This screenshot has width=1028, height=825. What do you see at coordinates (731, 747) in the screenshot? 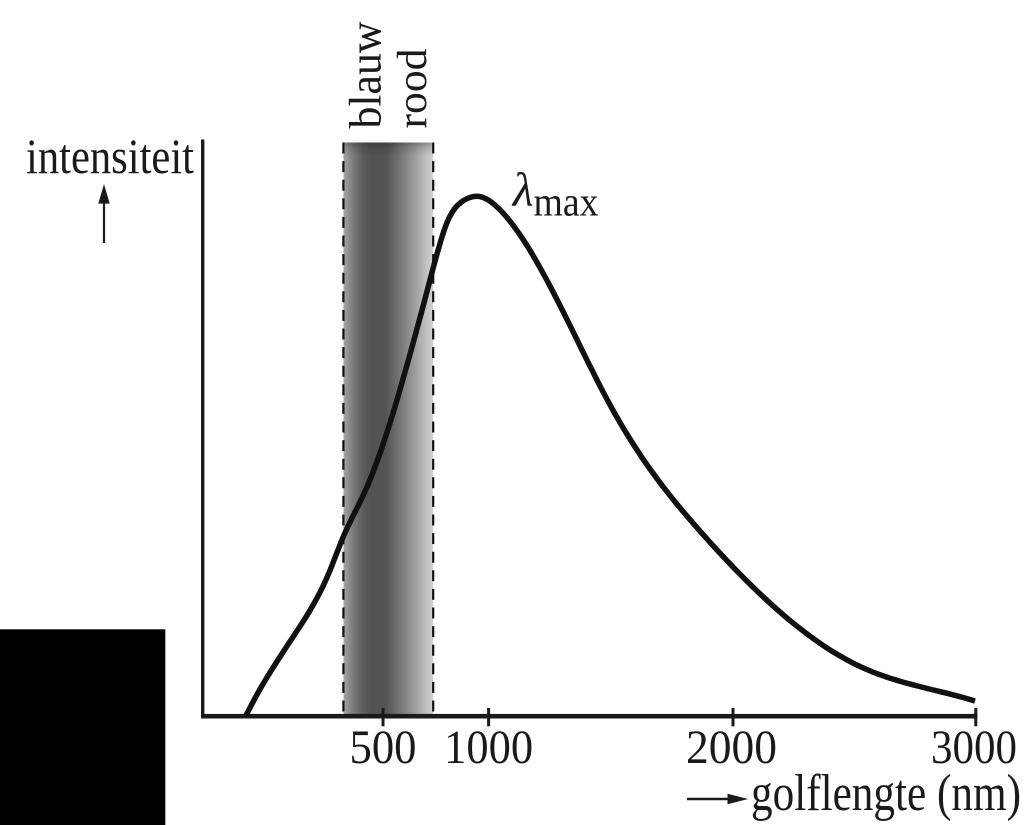
I see `svg-text: 2000` at bounding box center [731, 747].